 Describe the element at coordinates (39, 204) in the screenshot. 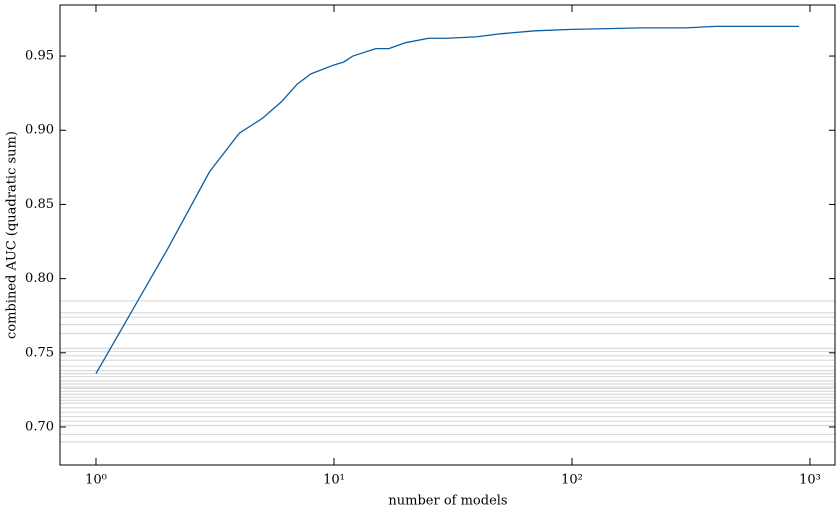

I see `y-tick-label: 0.85` at that location.